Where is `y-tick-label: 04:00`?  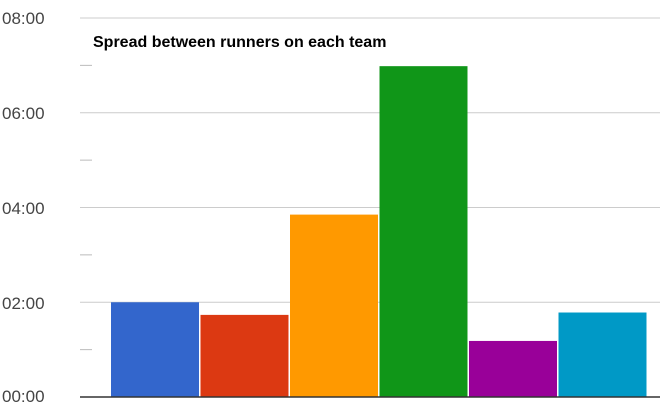
y-tick-label: 04:00 is located at coordinates (23, 208).